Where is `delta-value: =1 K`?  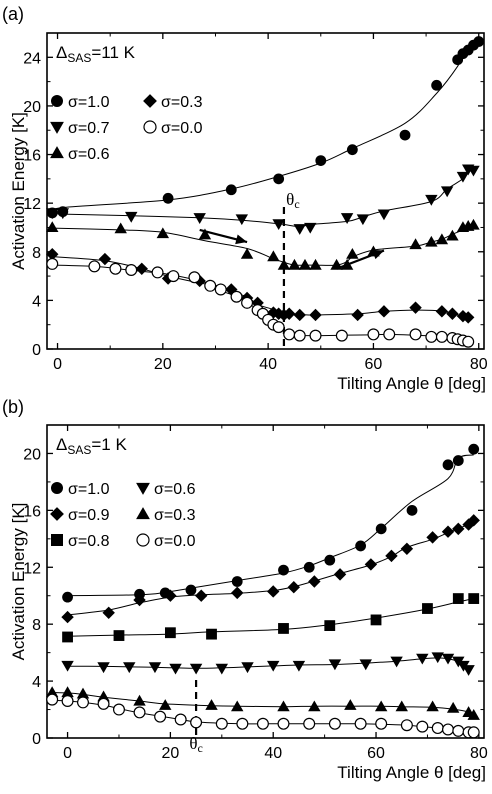
delta-value: =1 K is located at coordinates (109, 444).